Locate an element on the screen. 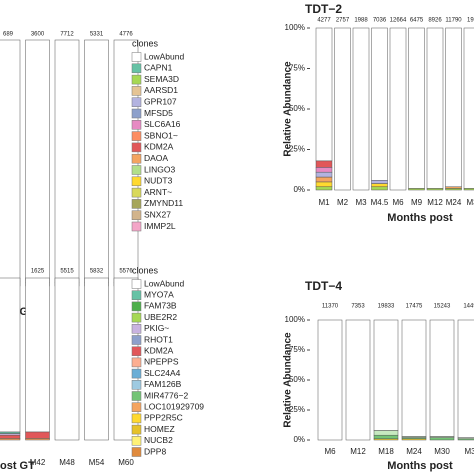  x-tick-label: M60 is located at coordinates (126, 462).